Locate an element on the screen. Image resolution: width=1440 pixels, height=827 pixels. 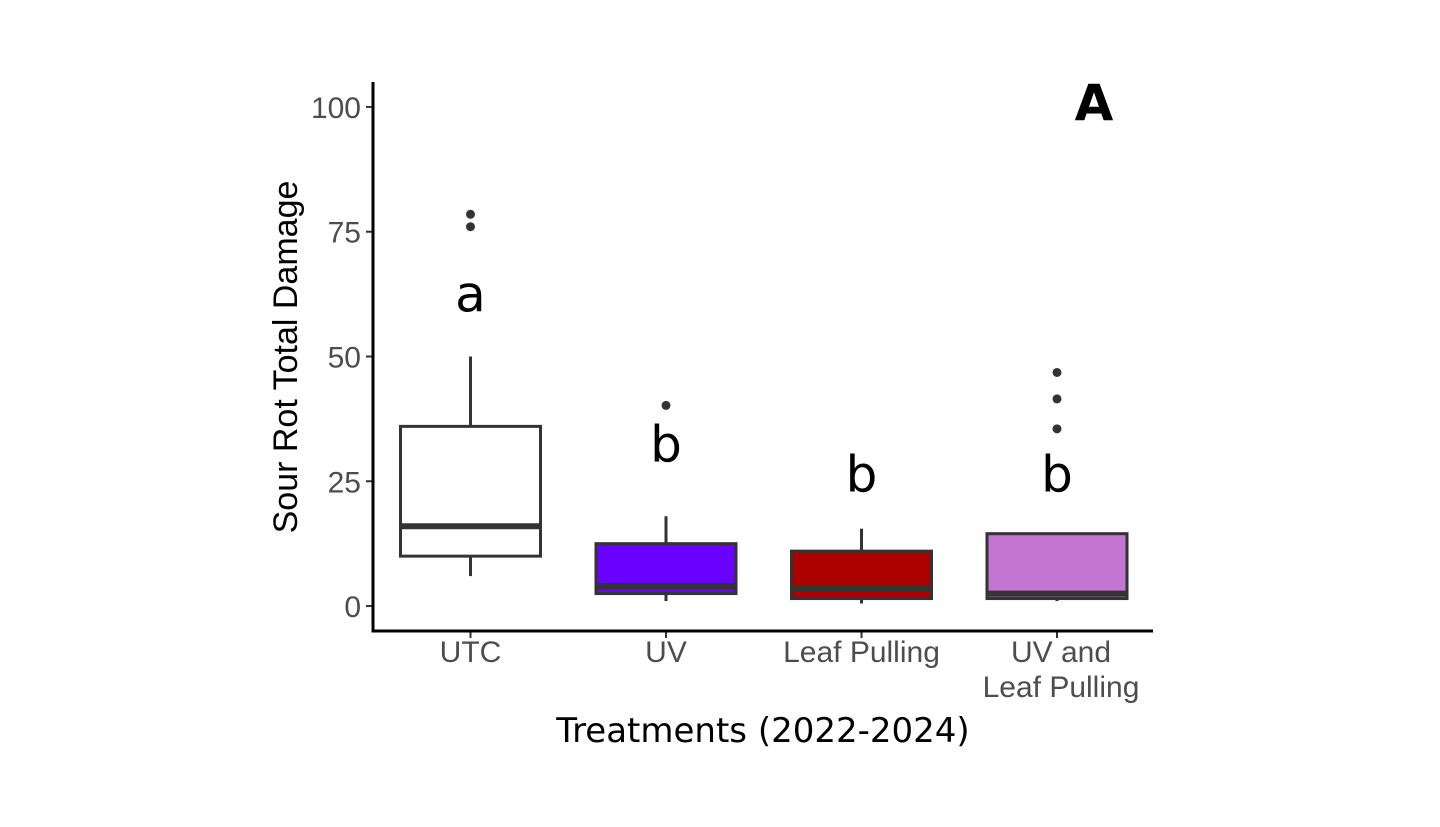
y-tick-label: 50 is located at coordinates (344, 358).